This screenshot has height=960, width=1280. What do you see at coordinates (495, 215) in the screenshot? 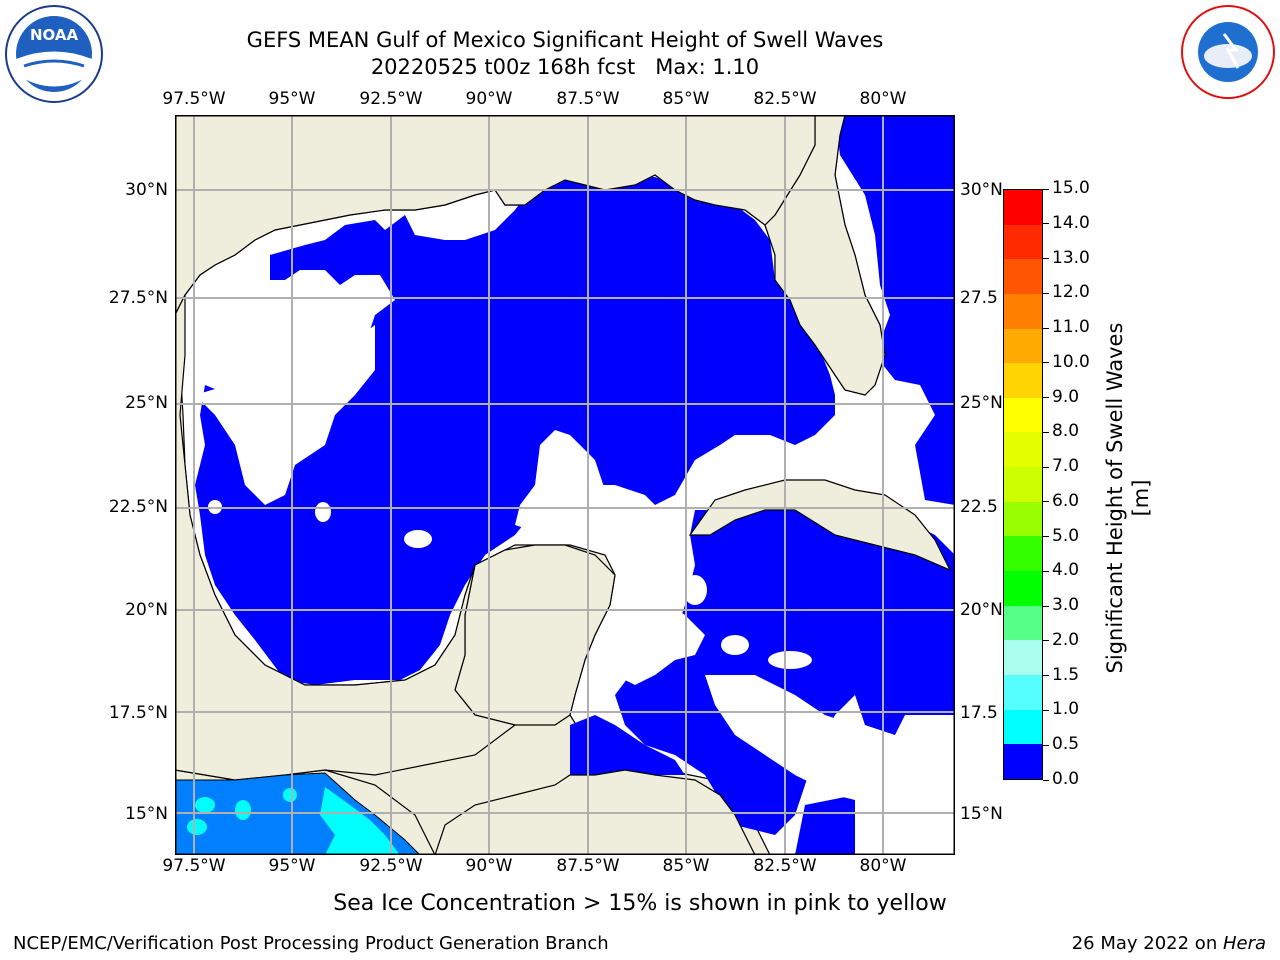
I see `us-gulf-coast-land` at bounding box center [495, 215].